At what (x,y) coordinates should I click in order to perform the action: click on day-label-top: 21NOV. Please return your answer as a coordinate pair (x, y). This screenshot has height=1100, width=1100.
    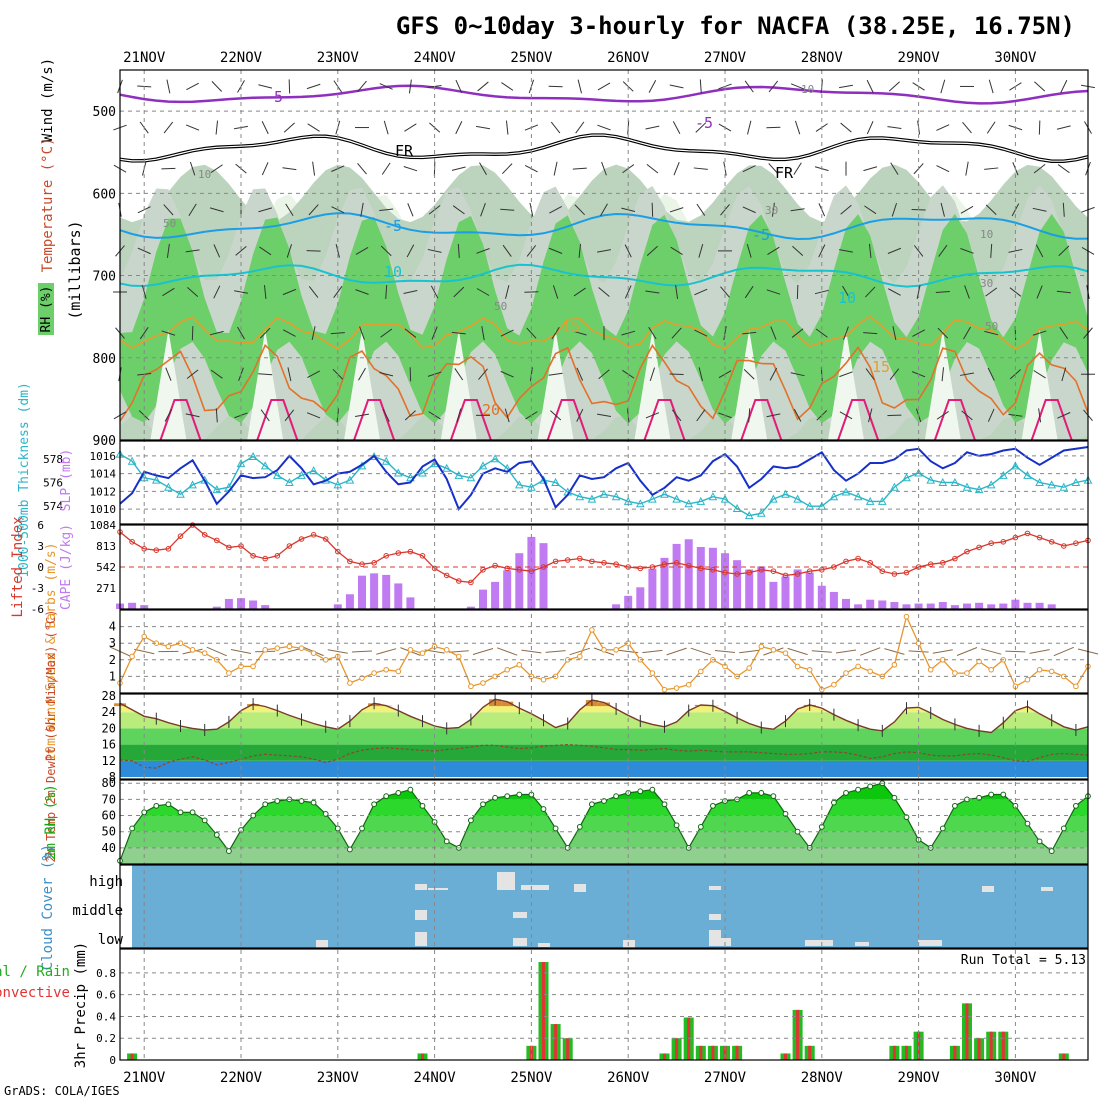
    Looking at the image, I should click on (144, 58).